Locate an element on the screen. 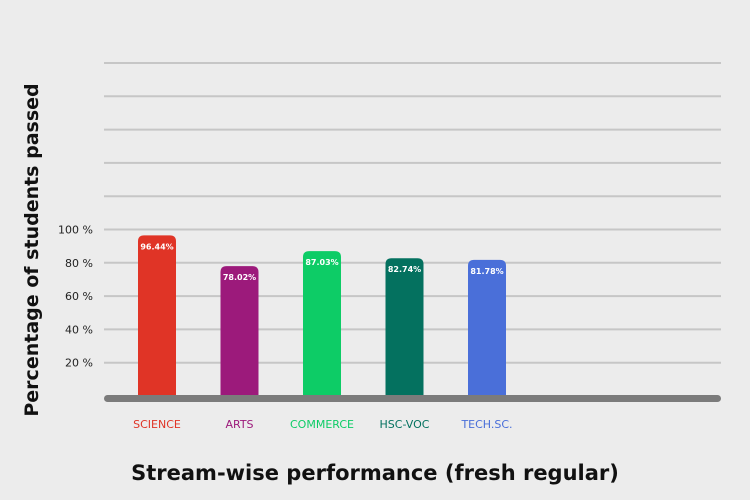 This screenshot has height=500, width=750. bar-value-label: 78.02% is located at coordinates (239, 277).